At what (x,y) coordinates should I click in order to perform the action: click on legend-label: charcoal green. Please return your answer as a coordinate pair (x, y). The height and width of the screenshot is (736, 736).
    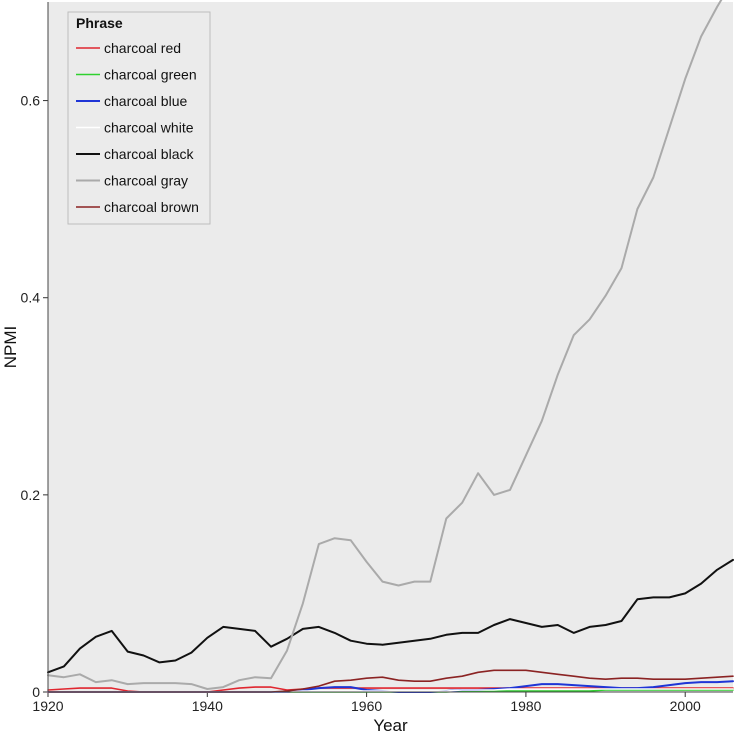
    Looking at the image, I should click on (150, 75).